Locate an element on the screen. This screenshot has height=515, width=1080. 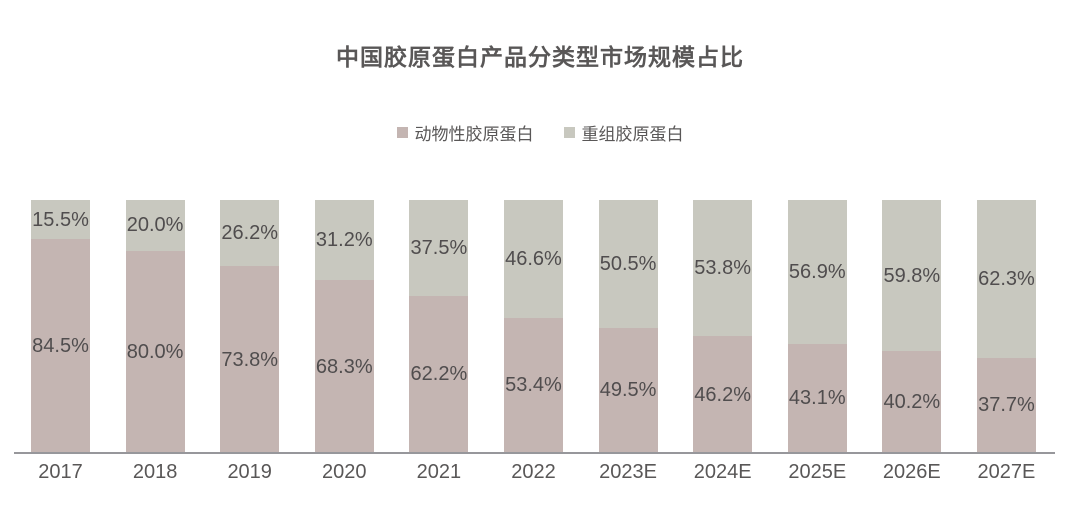
segment-animal-2020: 68.3% is located at coordinates (344, 366).